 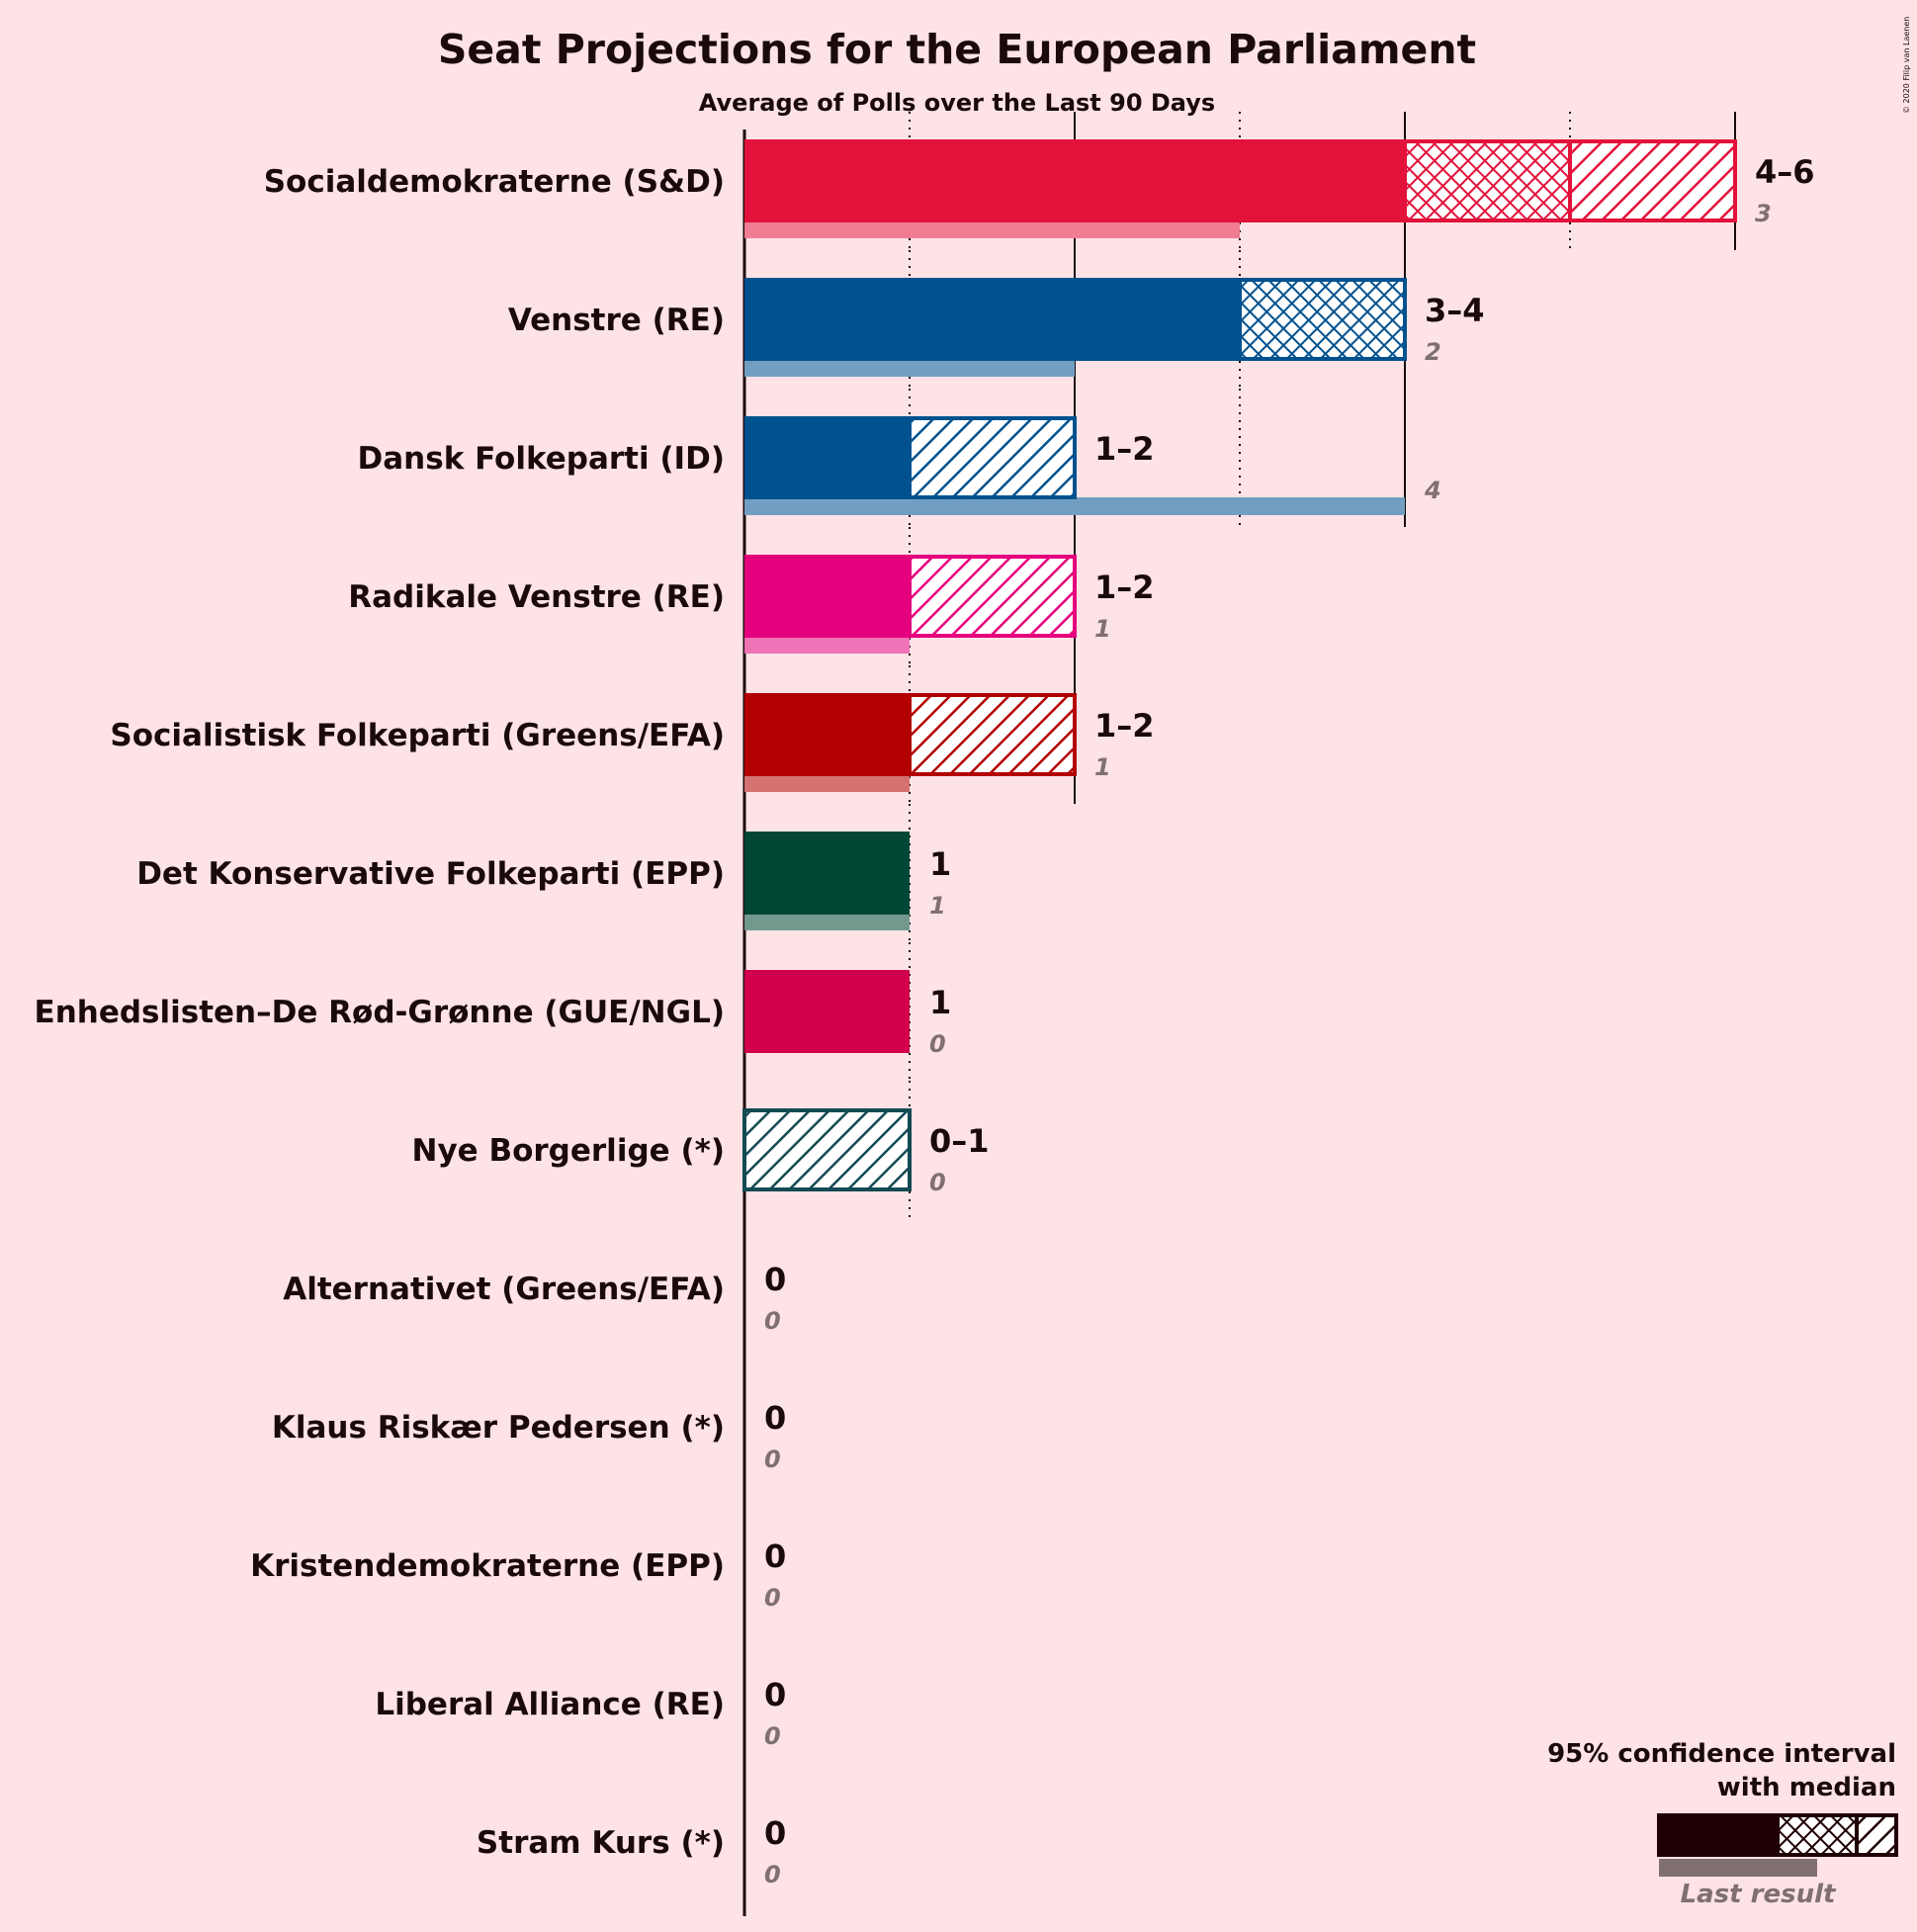 What do you see at coordinates (601, 1843) in the screenshot?
I see `party-label: Stram Kurs (*)` at bounding box center [601, 1843].